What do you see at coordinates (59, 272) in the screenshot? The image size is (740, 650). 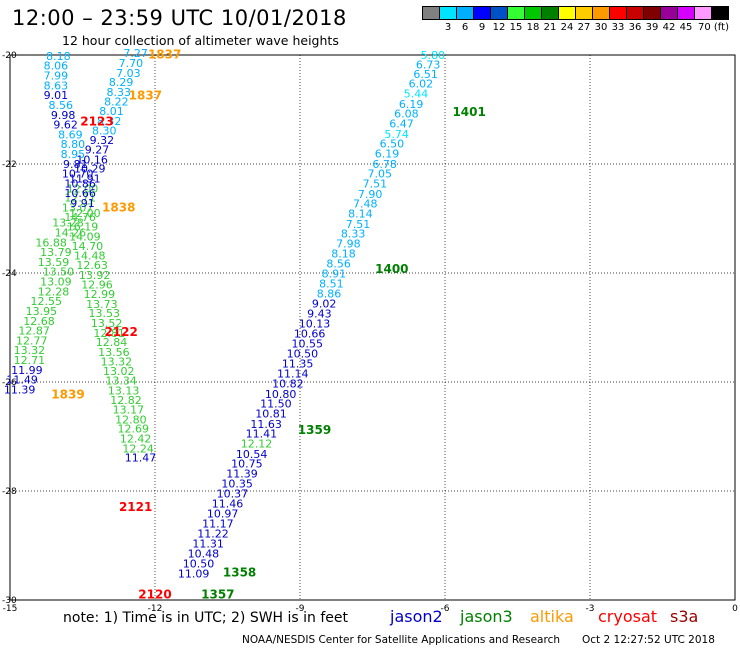 I see `wave-height-point: 13.50` at bounding box center [59, 272].